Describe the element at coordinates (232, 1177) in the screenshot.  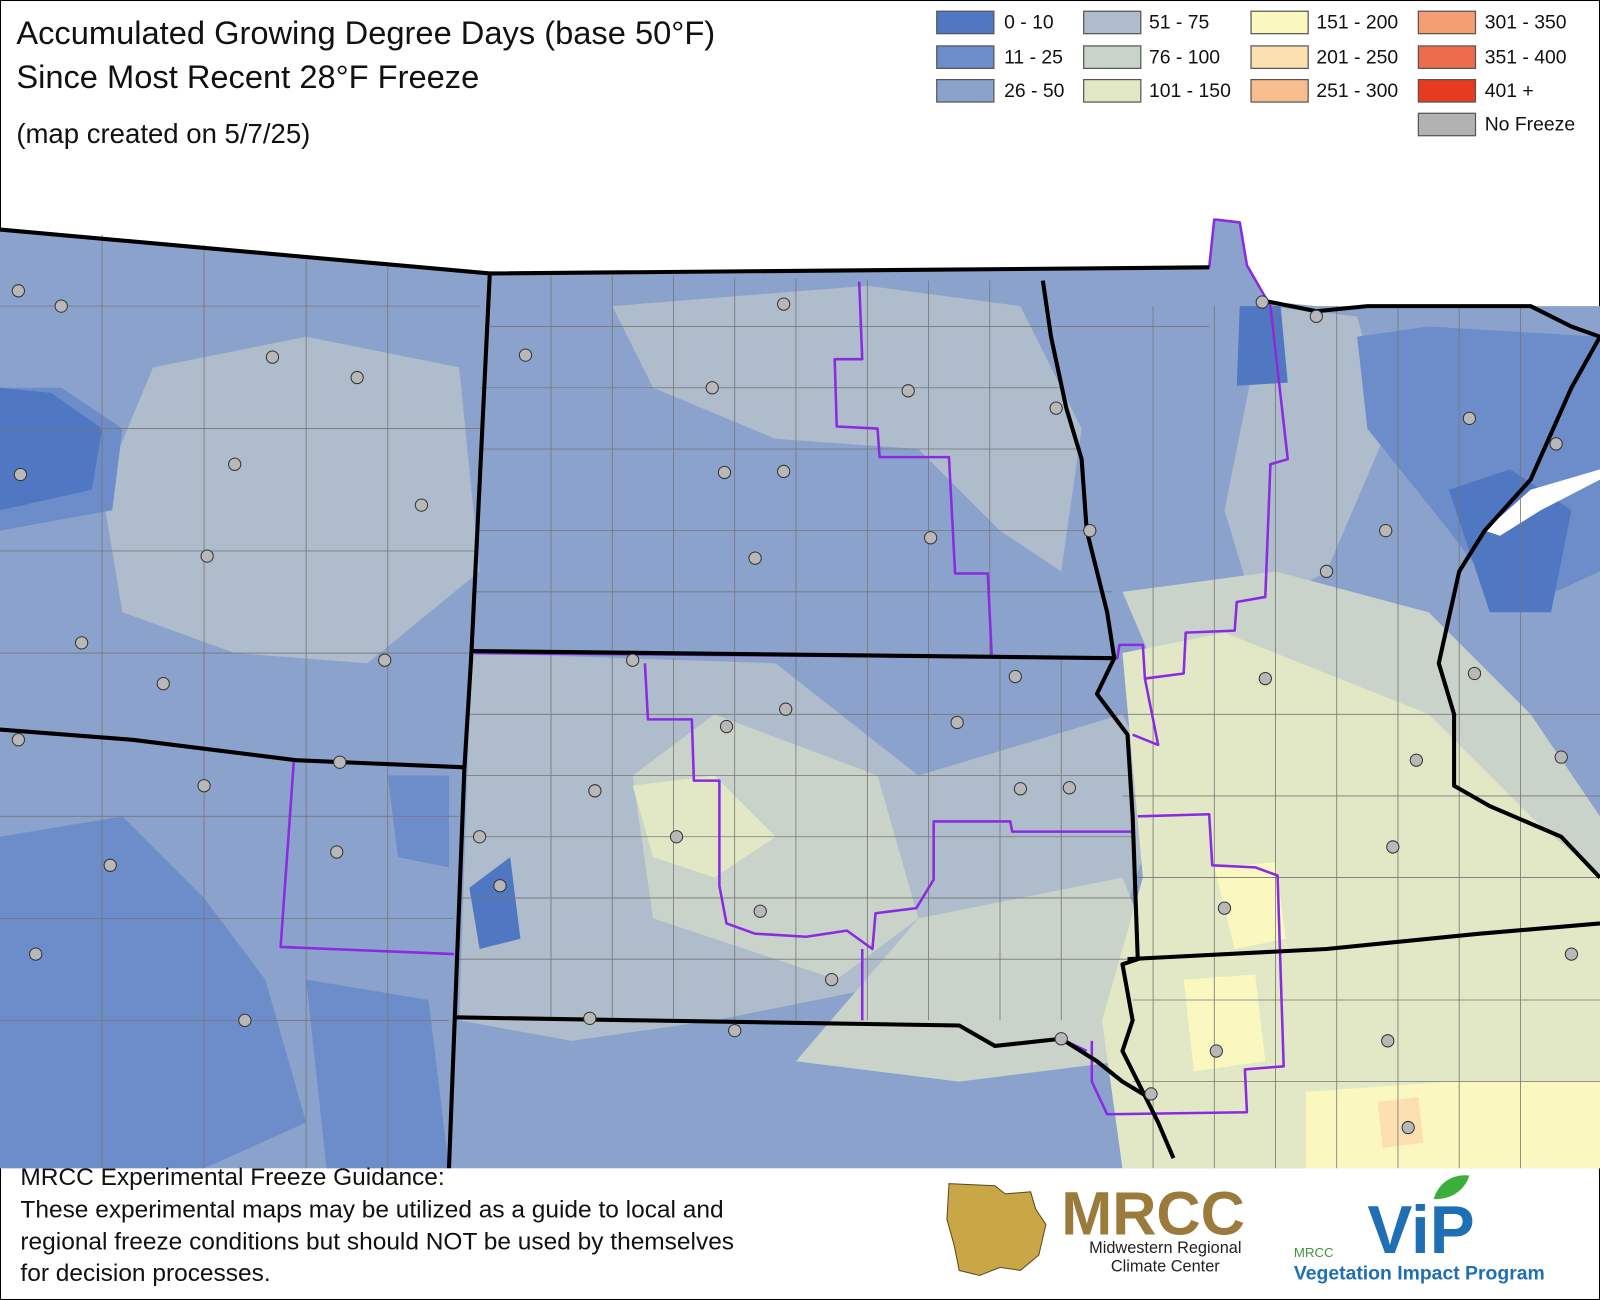
I see `footer-heading: MRCC Experimental Freeze Guidance:` at that location.